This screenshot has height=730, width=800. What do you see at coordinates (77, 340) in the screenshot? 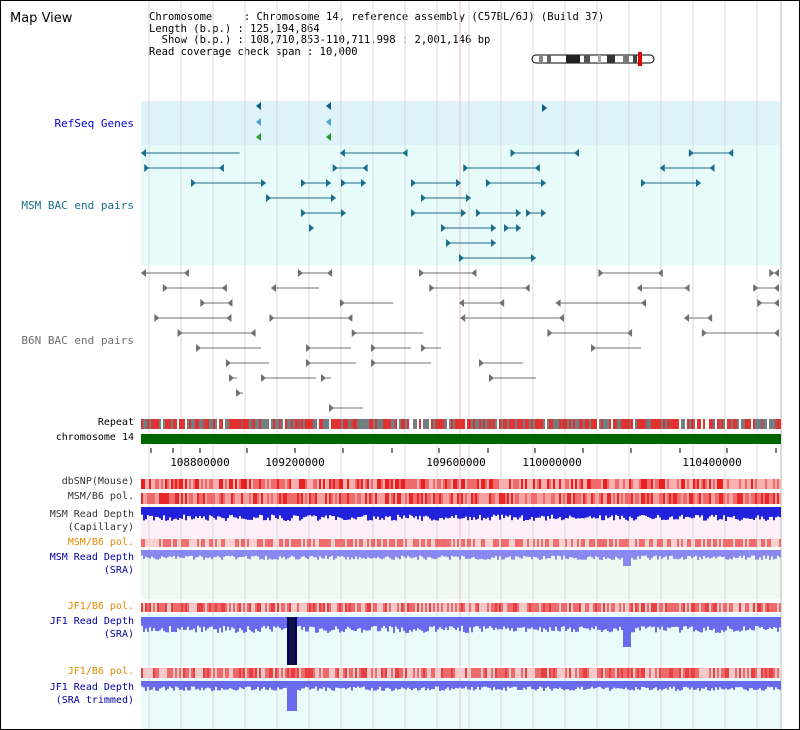
I see `track-label-b6n-bac: B6N BAC end pairs` at bounding box center [77, 340].